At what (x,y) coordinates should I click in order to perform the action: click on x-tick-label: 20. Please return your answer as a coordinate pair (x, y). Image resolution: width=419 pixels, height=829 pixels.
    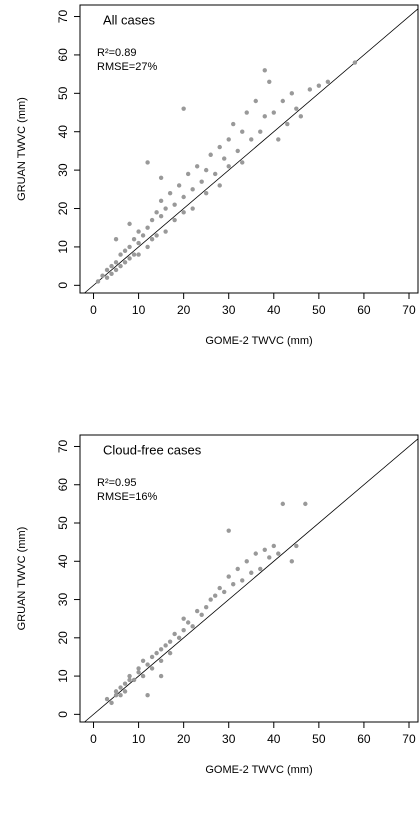
    Looking at the image, I should click on (184, 310).